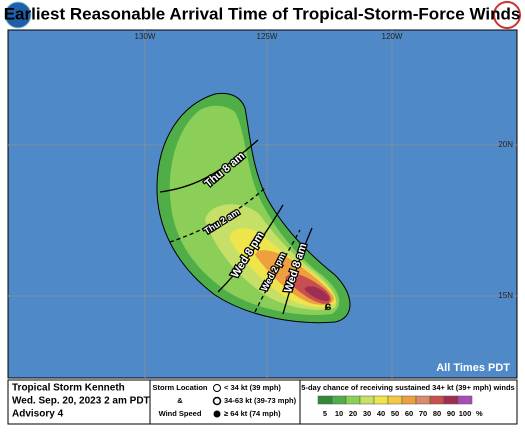 The width and height of the screenshot is (525, 435). I want to click on scale-label: 80, so click(437, 413).